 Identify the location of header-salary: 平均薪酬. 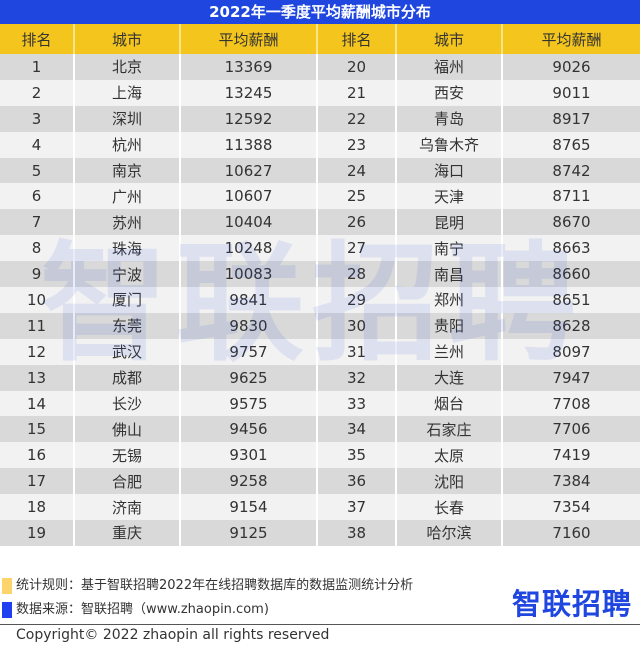
(570, 39).